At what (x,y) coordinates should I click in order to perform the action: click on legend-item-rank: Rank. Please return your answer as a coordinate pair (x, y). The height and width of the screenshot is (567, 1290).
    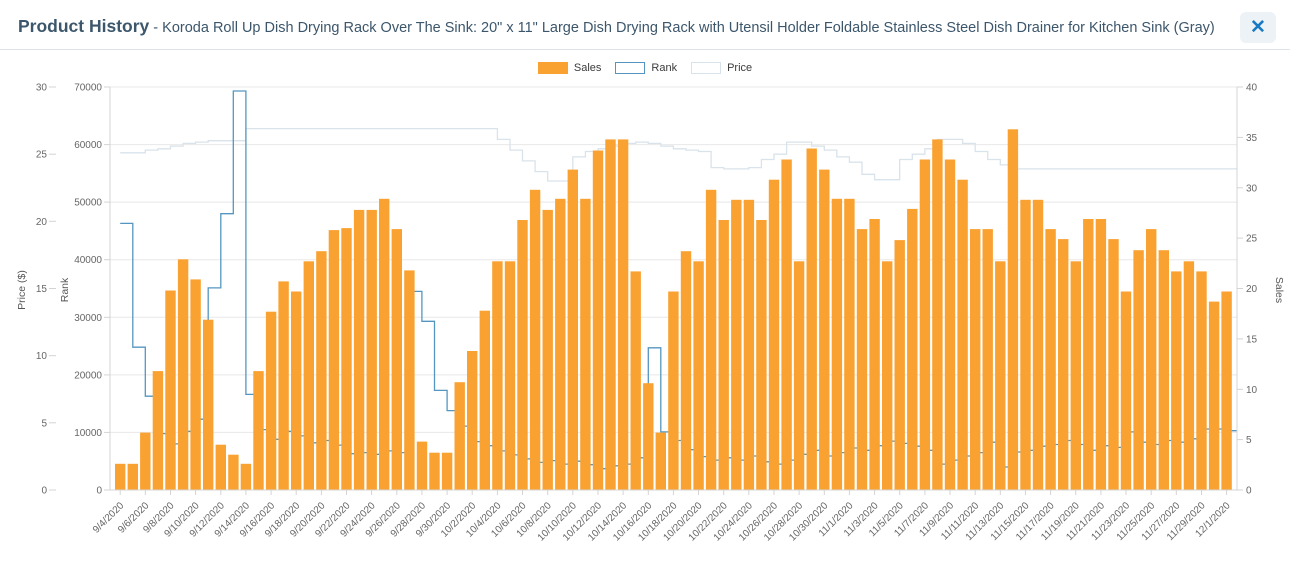
    Looking at the image, I should click on (646, 68).